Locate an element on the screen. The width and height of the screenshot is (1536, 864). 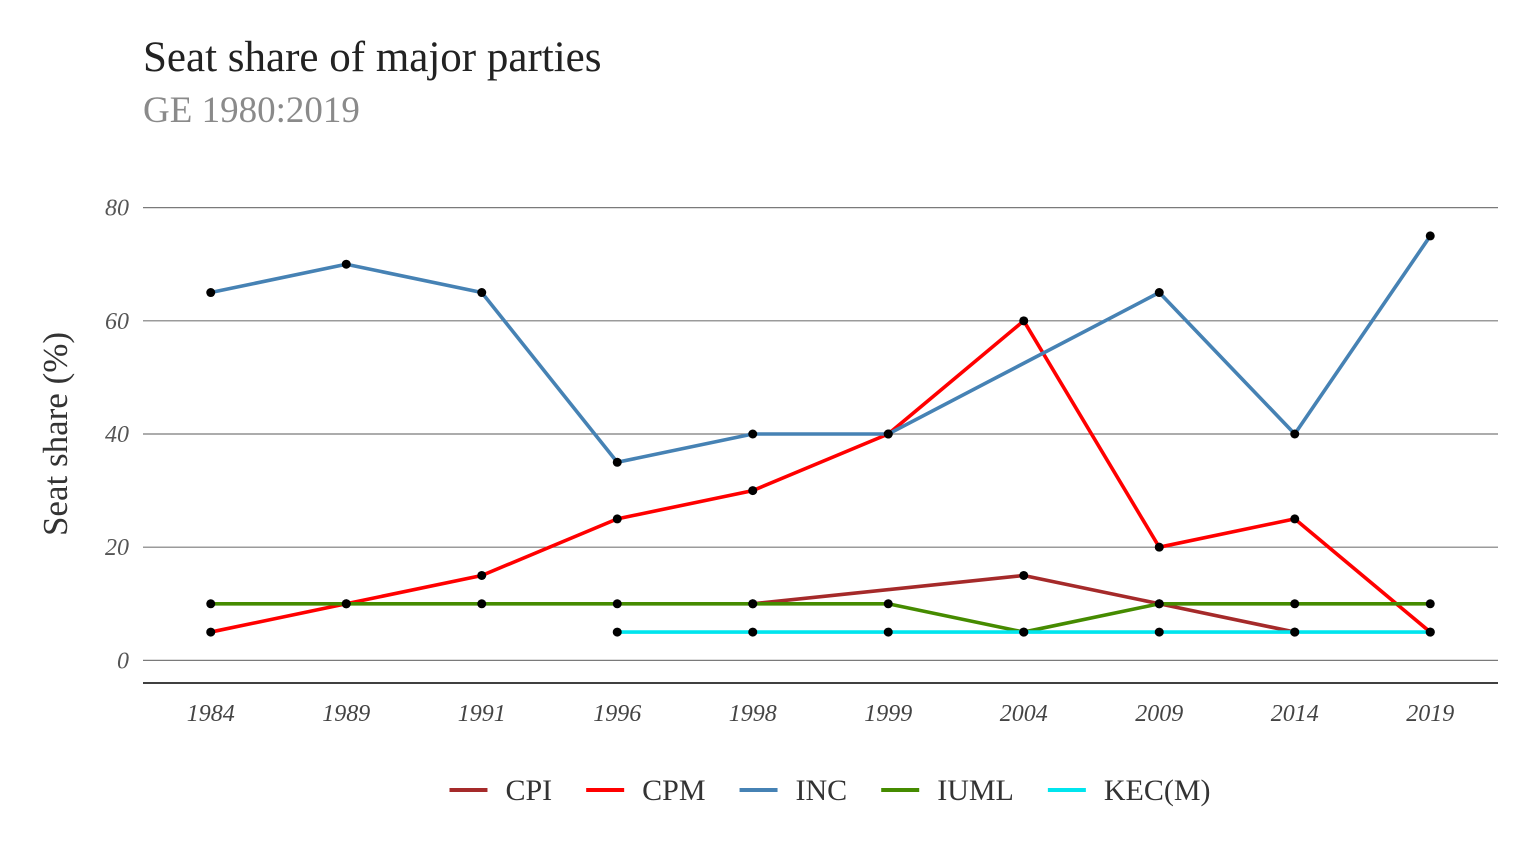
legend: CPI CPM INC IUML KEC(M) is located at coordinates (830, 790).